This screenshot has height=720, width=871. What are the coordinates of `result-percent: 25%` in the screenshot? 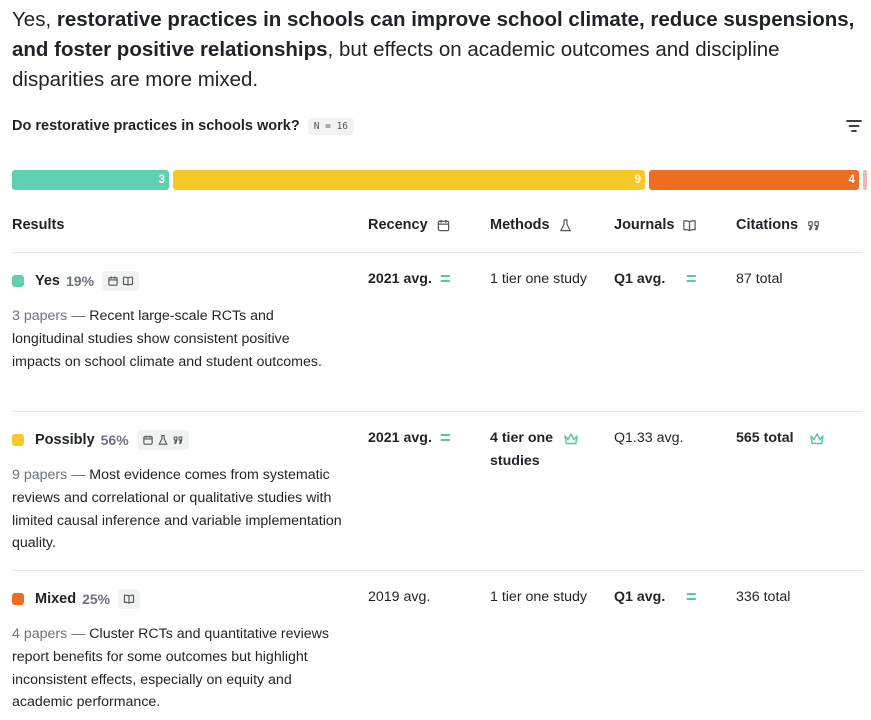 It's located at (96, 599).